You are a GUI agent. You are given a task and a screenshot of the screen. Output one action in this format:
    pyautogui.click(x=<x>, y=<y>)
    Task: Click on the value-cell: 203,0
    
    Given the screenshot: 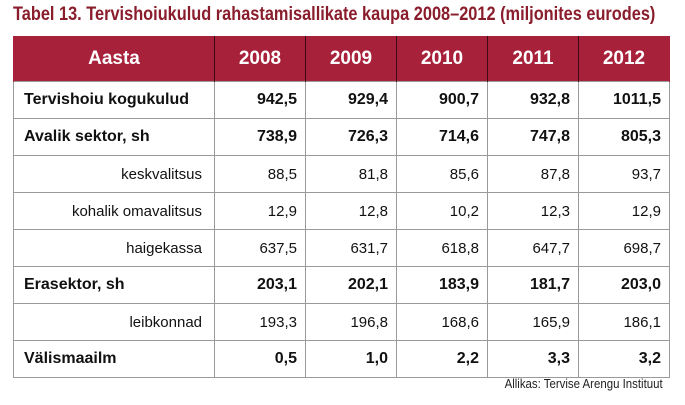 What is the action you would take?
    pyautogui.click(x=624, y=285)
    